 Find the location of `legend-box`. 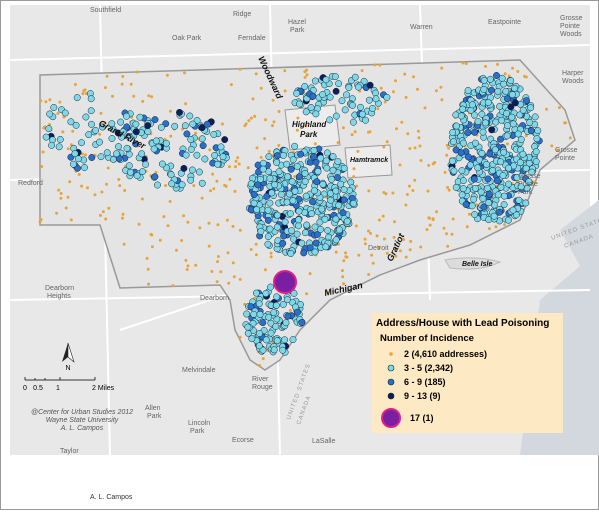

legend-box is located at coordinates (467, 373).